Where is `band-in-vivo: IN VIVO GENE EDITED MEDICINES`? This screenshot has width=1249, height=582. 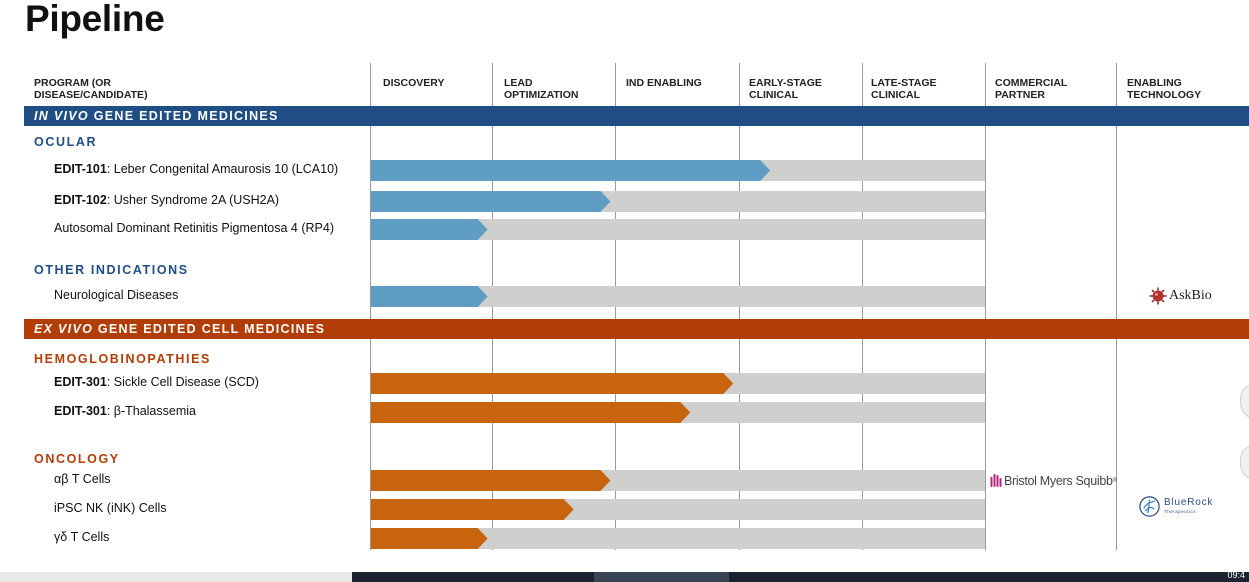 band-in-vivo: IN VIVO GENE EDITED MEDICINES is located at coordinates (636, 116).